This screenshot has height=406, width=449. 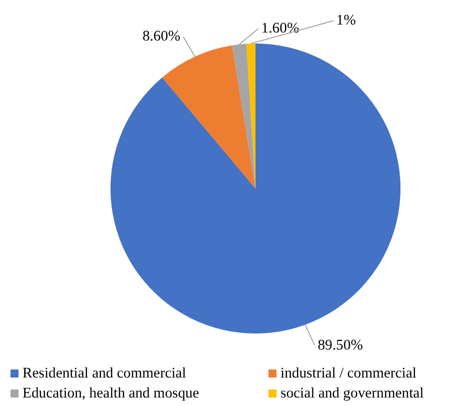 I want to click on legend-label: social and governmental, so click(x=352, y=394).